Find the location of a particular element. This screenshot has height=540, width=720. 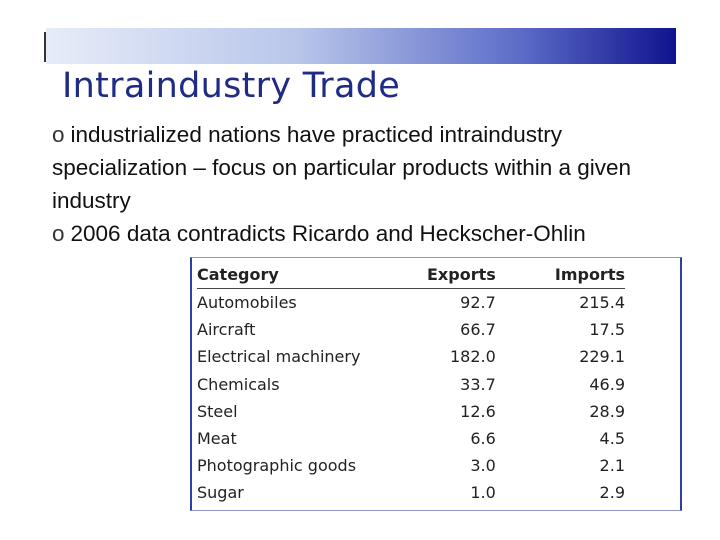

header-row: Category Exports Imports is located at coordinates (411, 274).